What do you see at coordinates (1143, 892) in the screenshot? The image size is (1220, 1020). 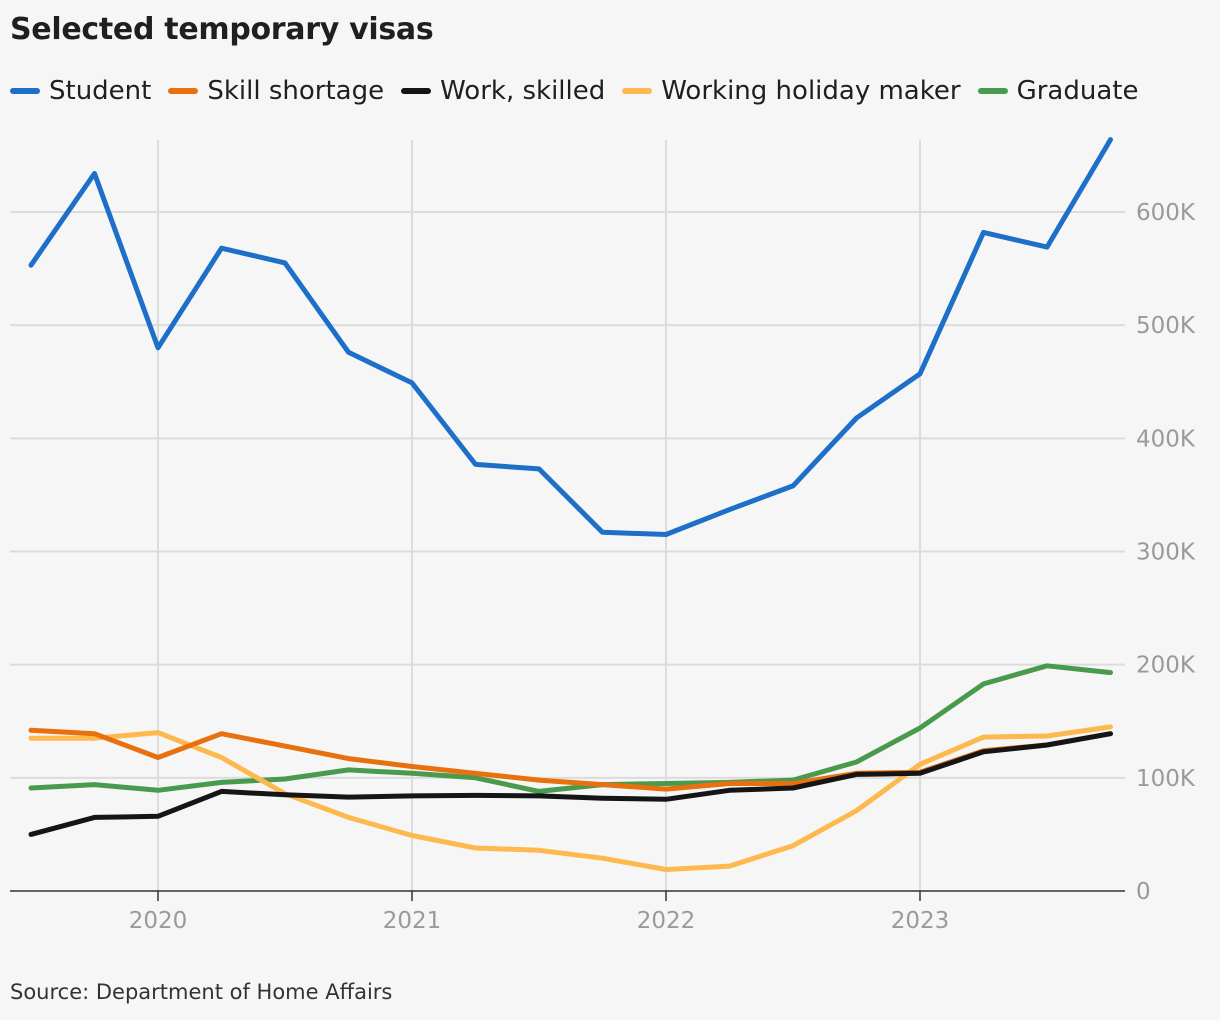 I see `y-tick-label: 0` at bounding box center [1143, 892].